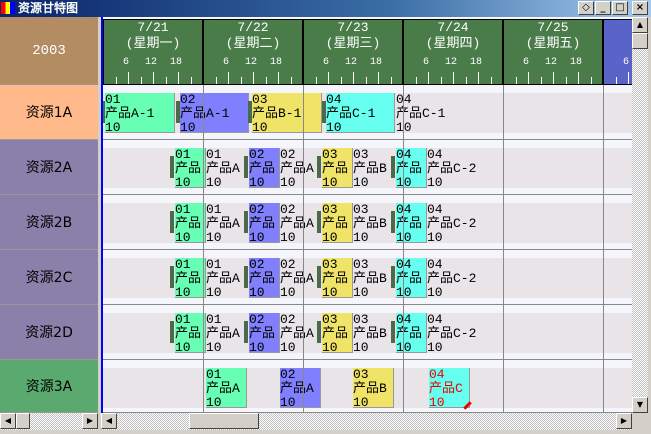  I want to click on task-bar: 04 产品C 10, so click(449, 388).